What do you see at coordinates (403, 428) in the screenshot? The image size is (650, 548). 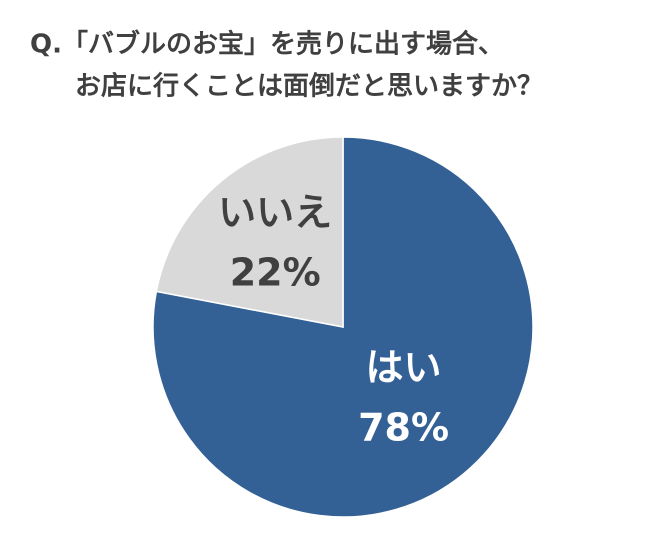 I see `value-label: 78%` at bounding box center [403, 428].